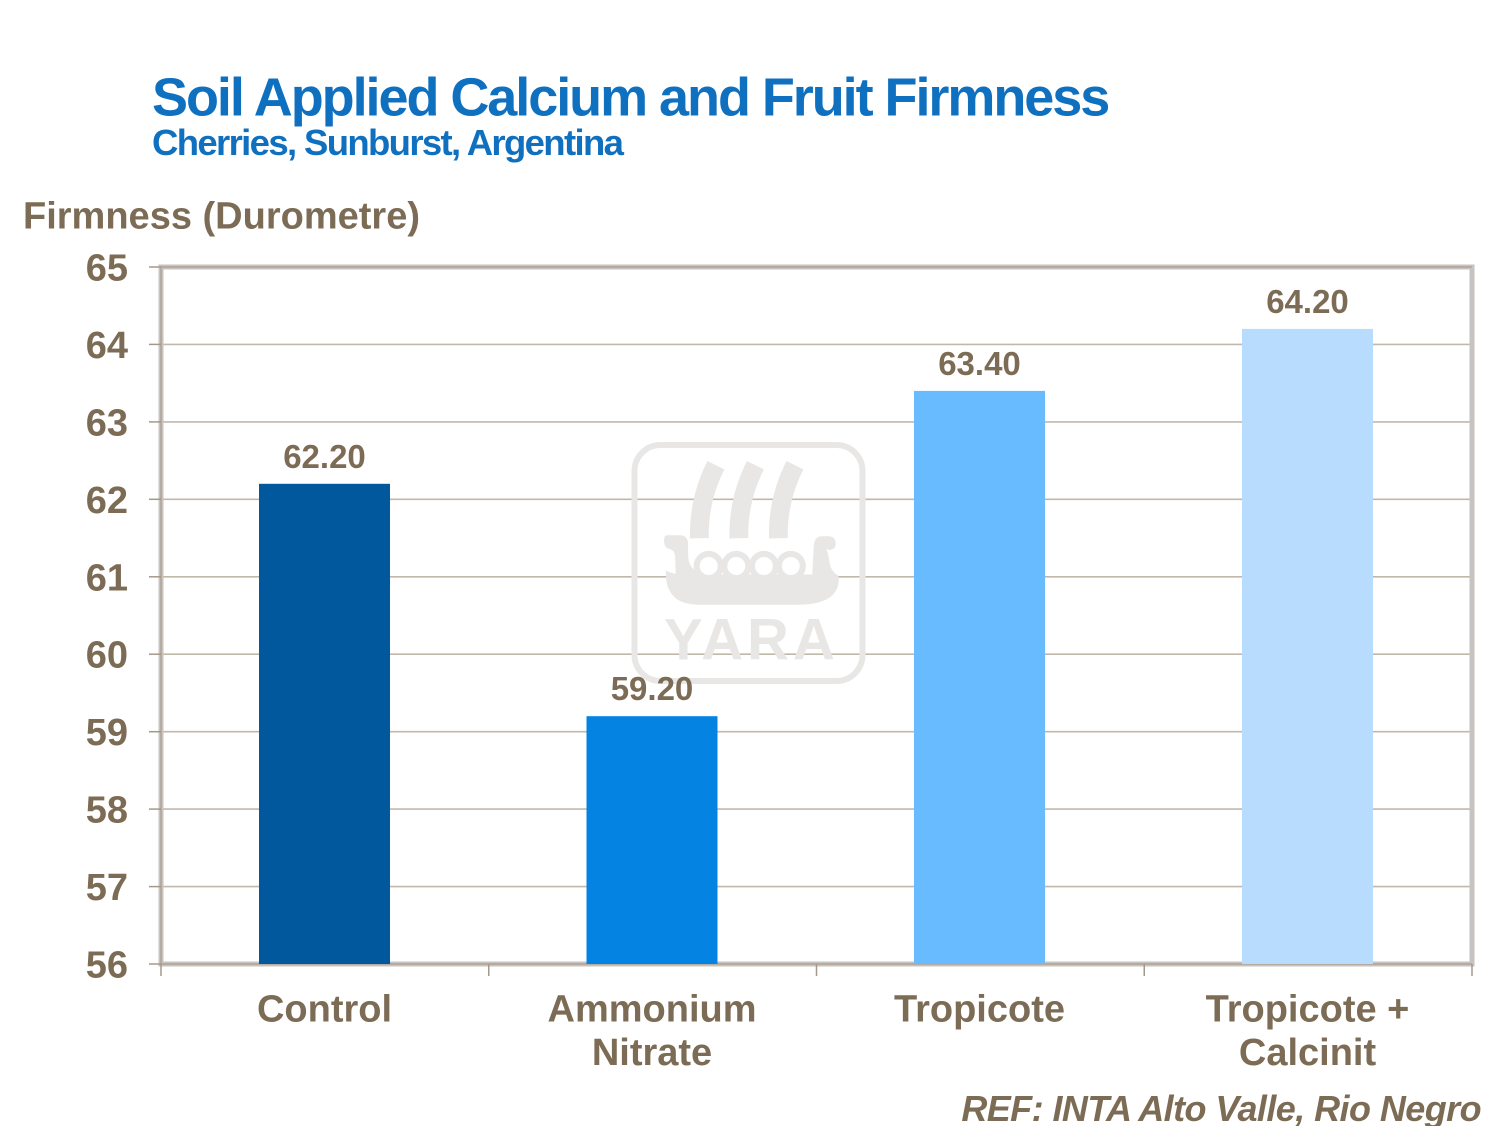 This screenshot has height=1131, width=1500. What do you see at coordinates (107, 578) in the screenshot?
I see `svg-text: 61` at bounding box center [107, 578].